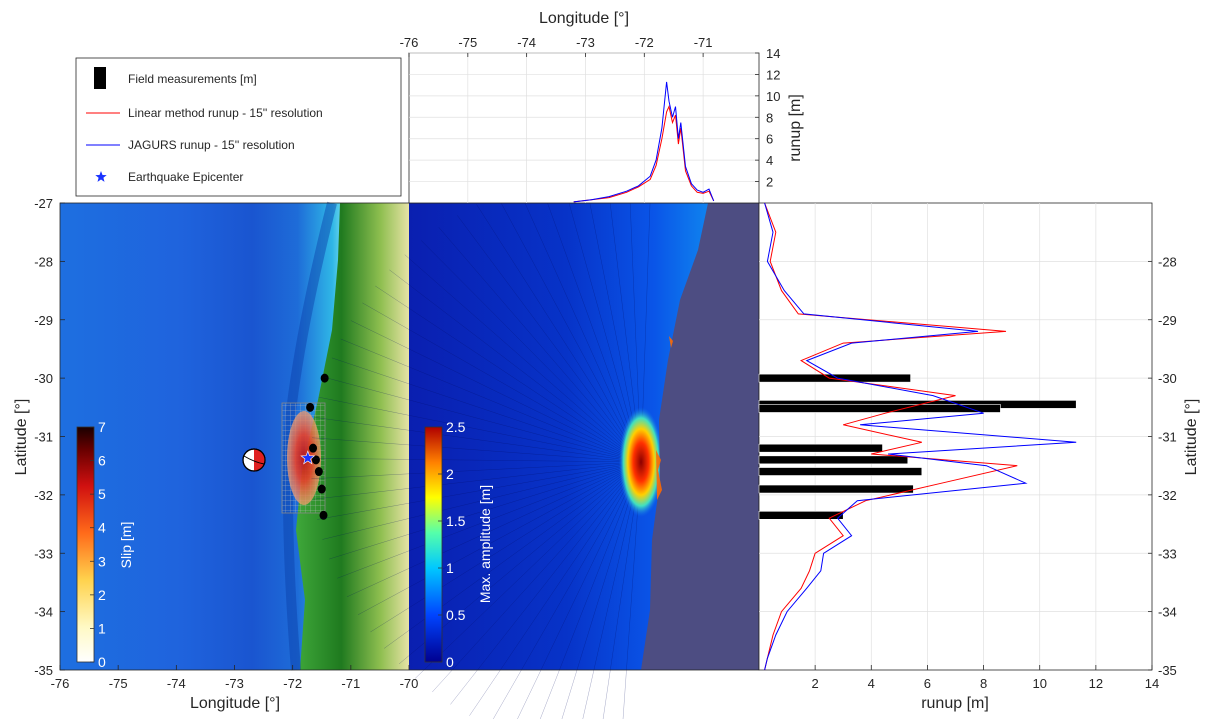 The image size is (1208, 724). Describe the element at coordinates (773, 53) in the screenshot. I see `top-y-tick-label: 14` at that location.